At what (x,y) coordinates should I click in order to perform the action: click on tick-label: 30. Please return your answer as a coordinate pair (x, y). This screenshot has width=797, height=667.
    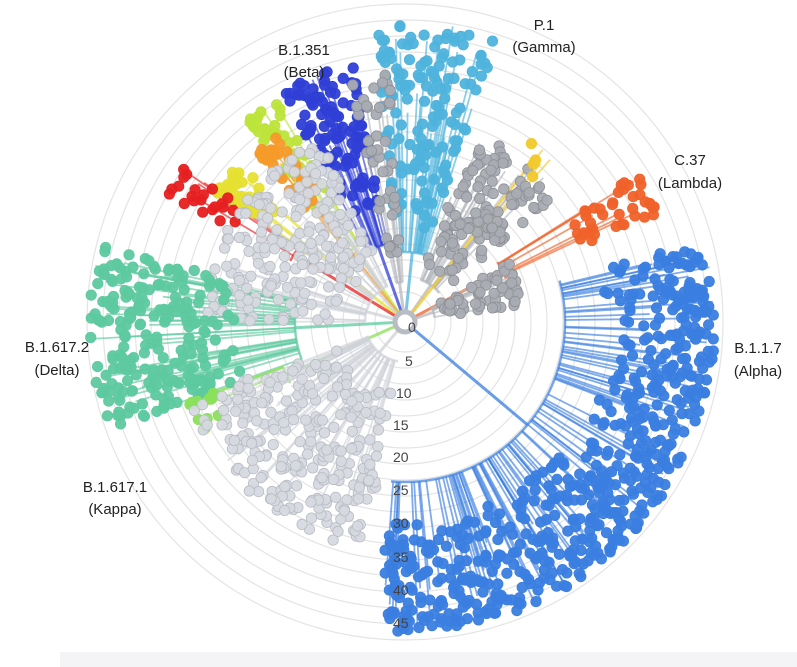
    Looking at the image, I should click on (401, 523).